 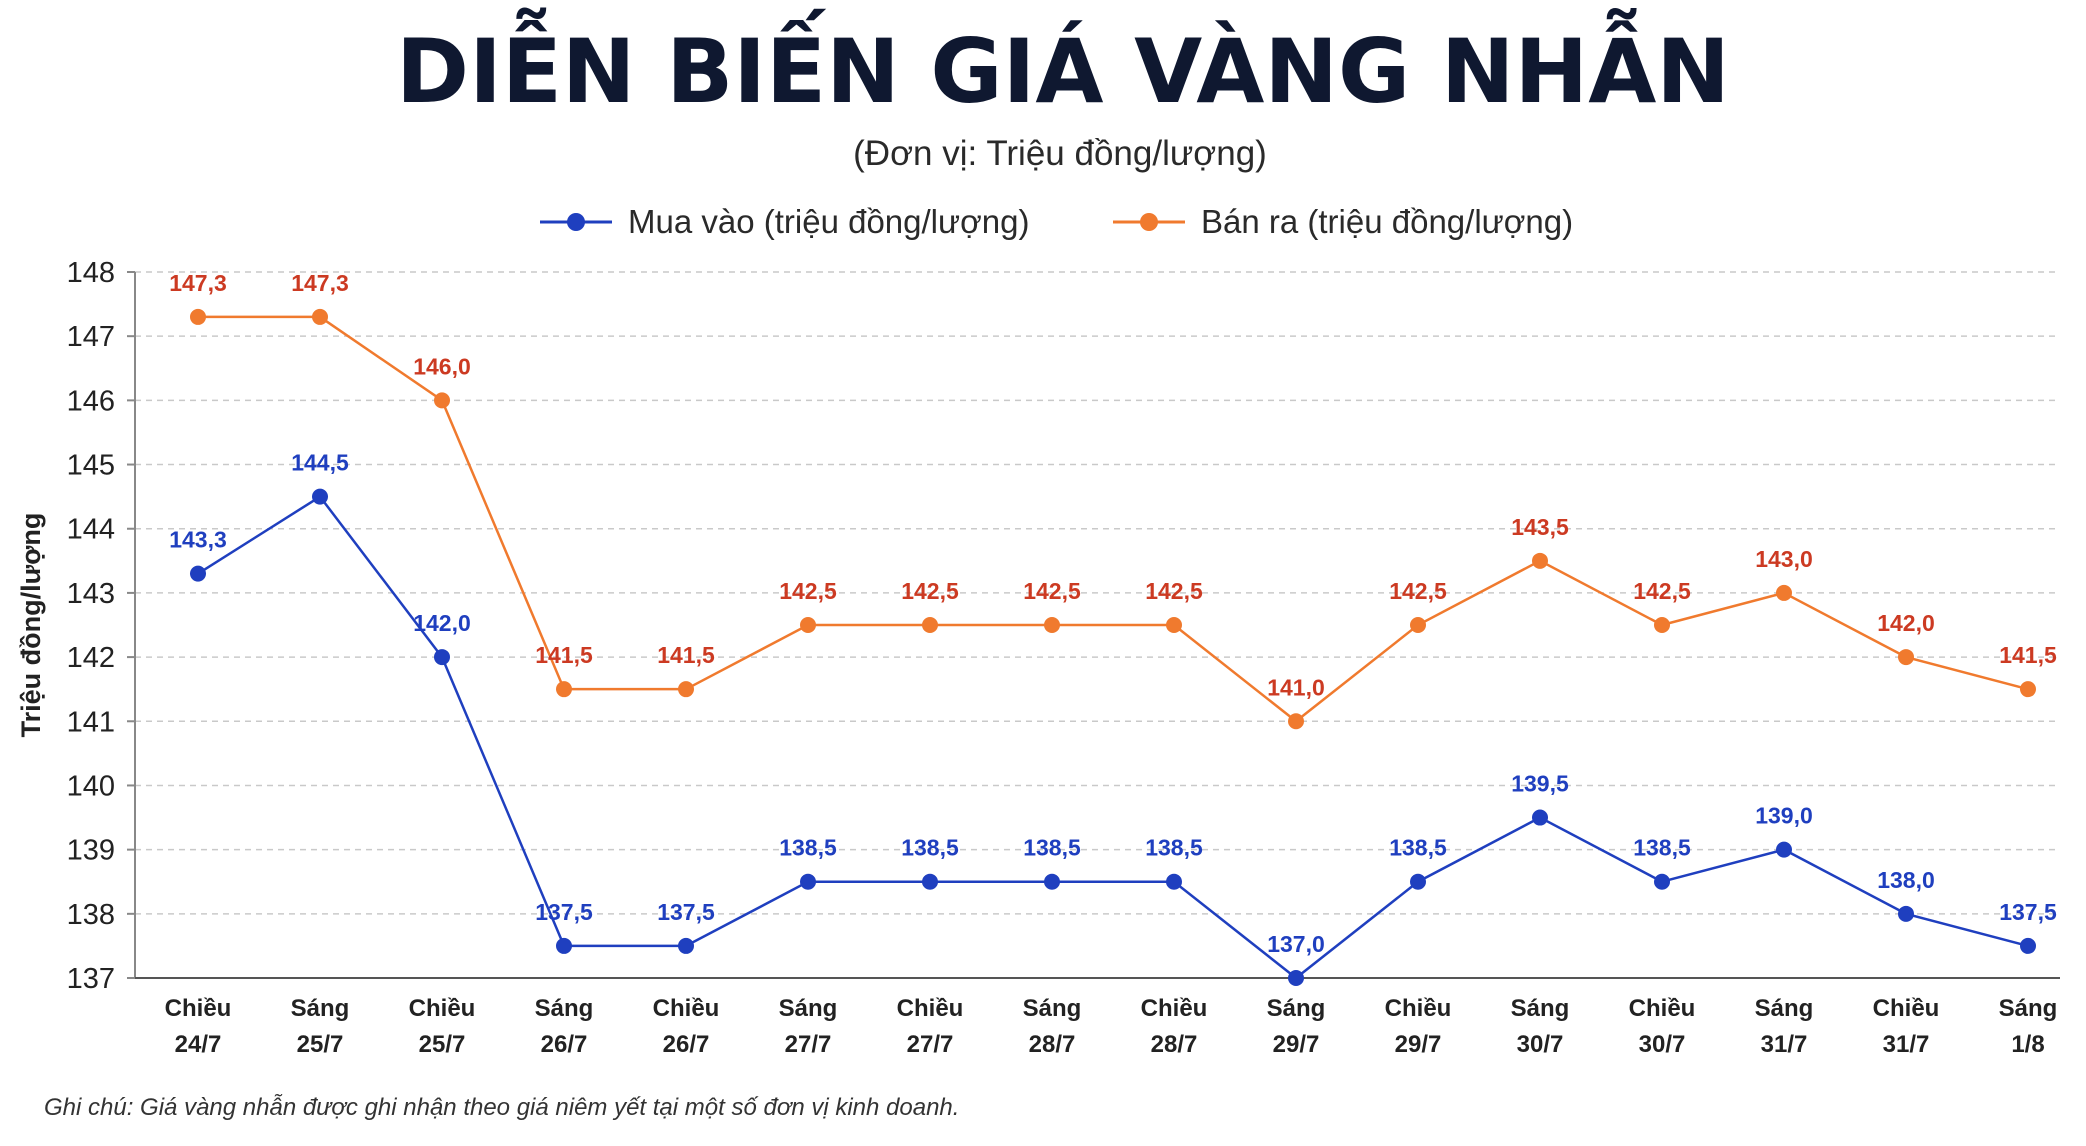 What do you see at coordinates (91, 401) in the screenshot?
I see `y-tick-label: 146` at bounding box center [91, 401].